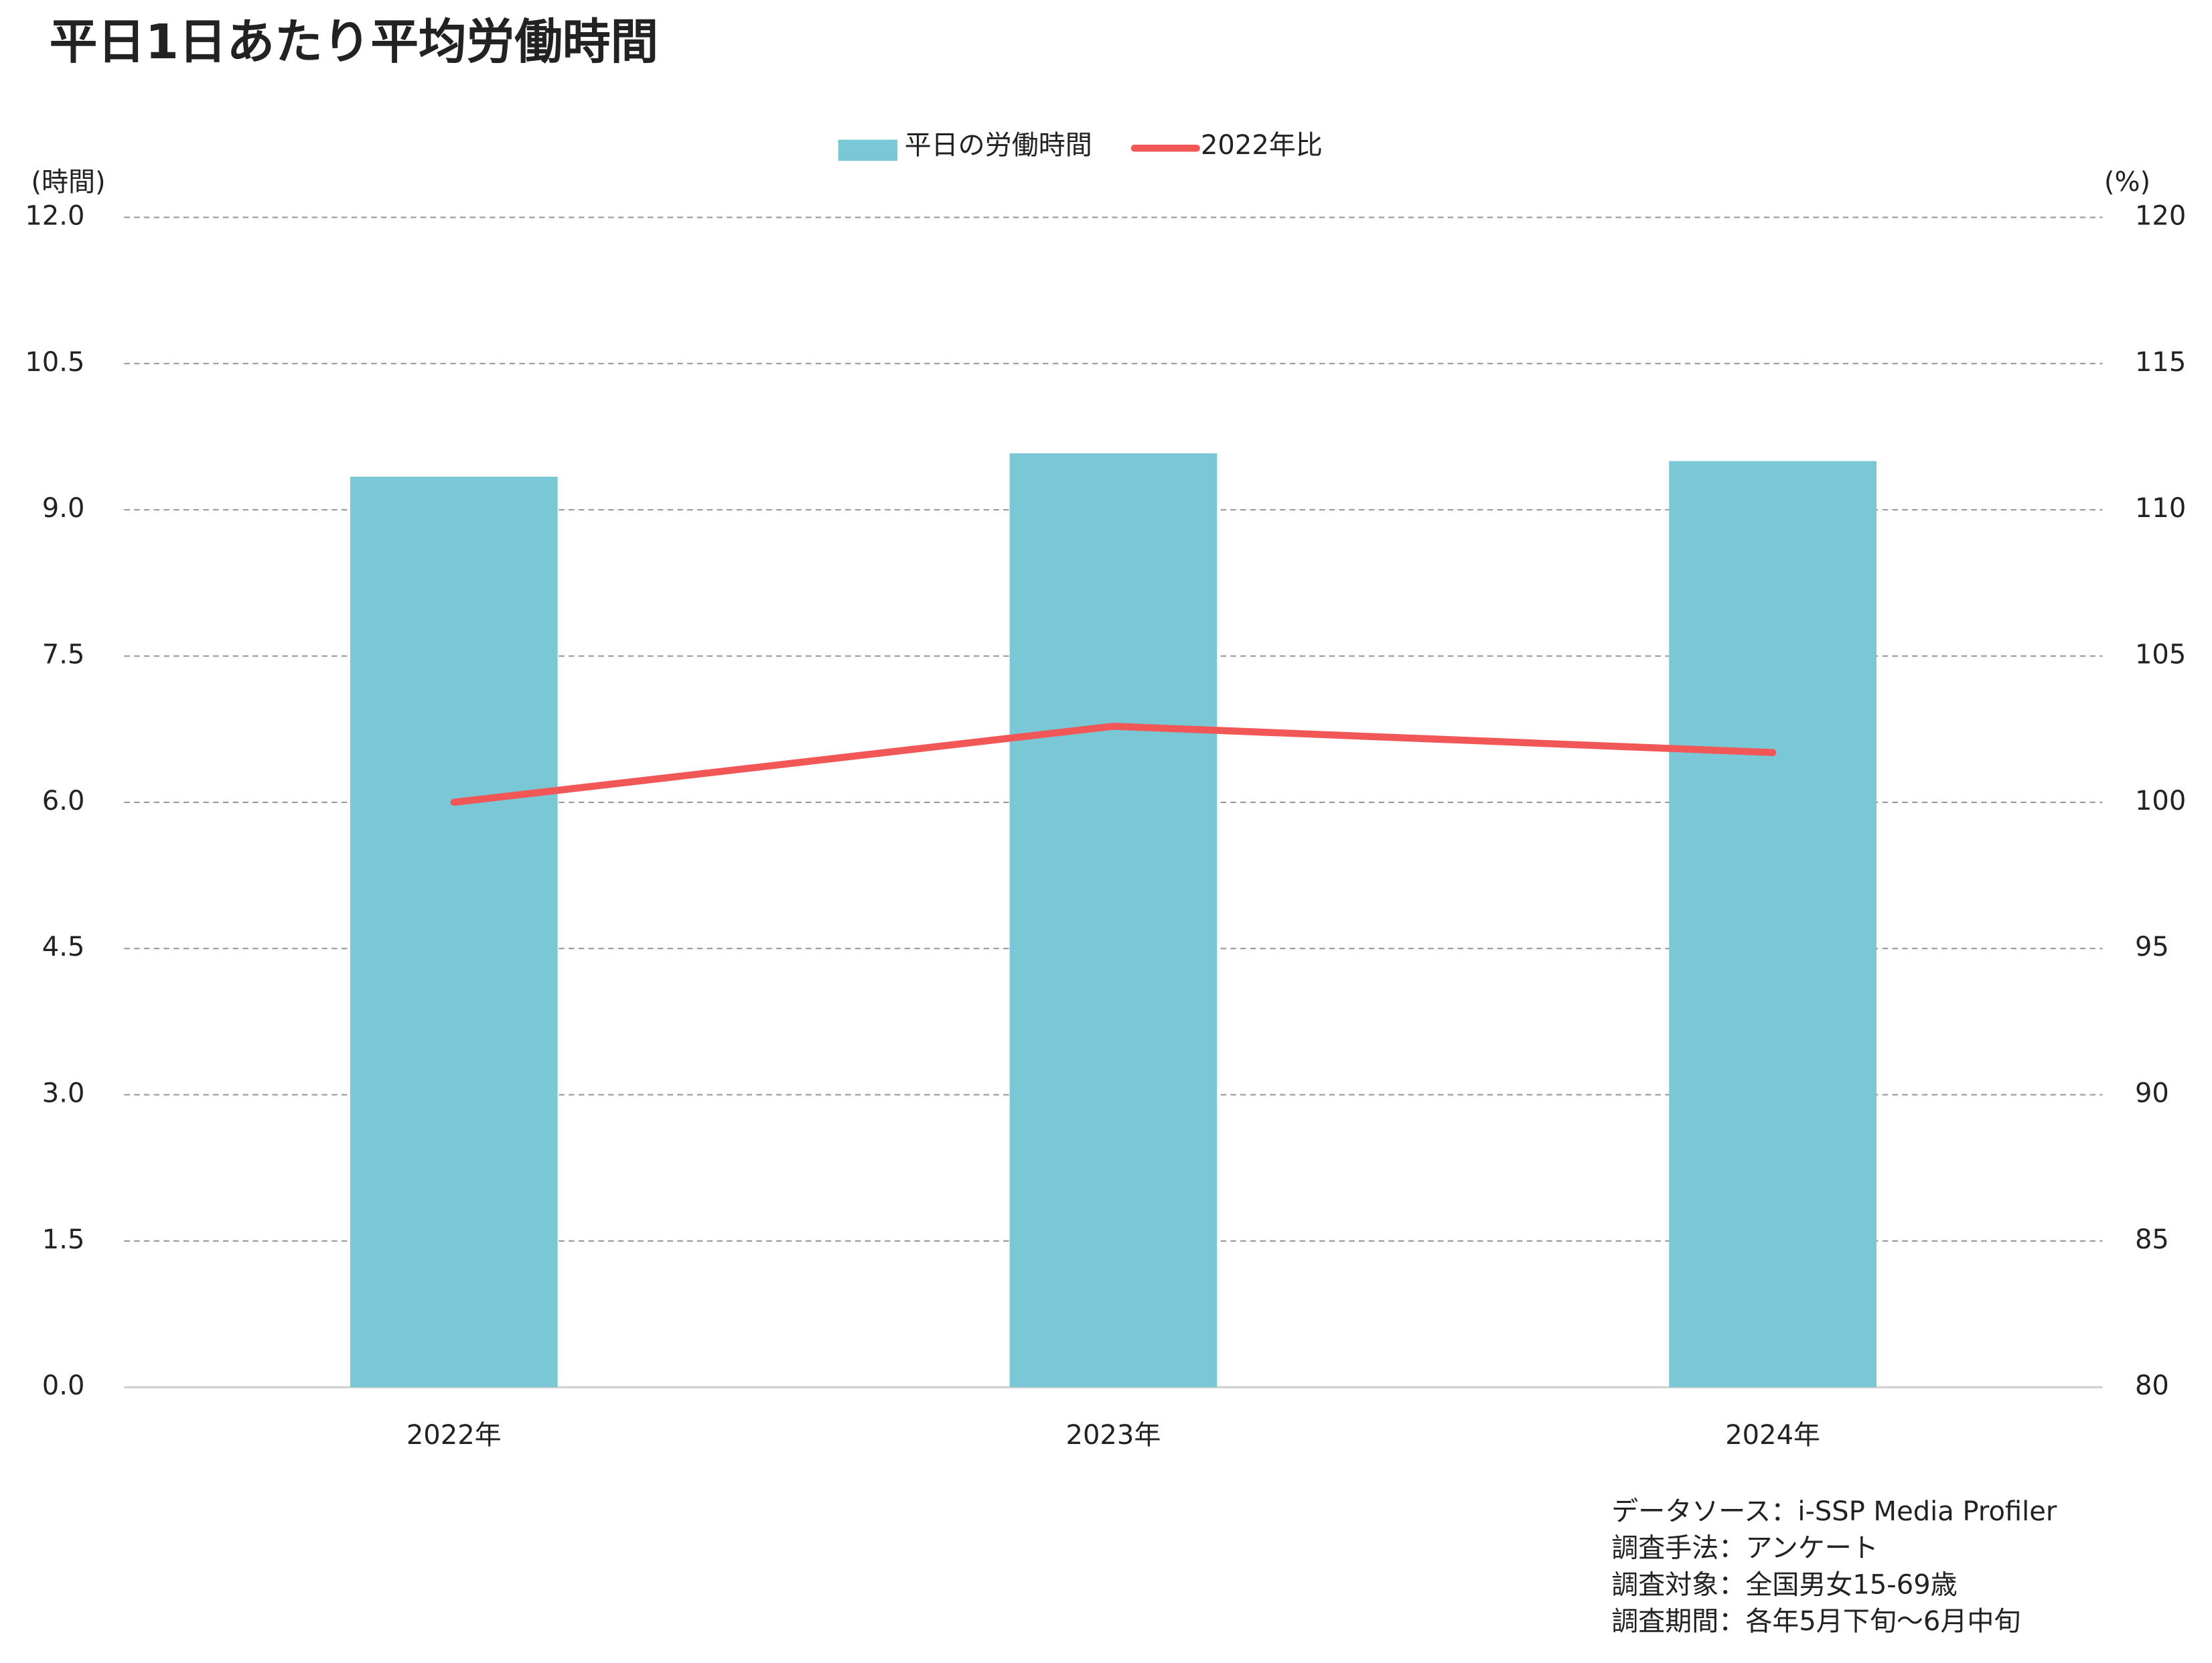  Describe the element at coordinates (1815, 1622) in the screenshot. I see `footnote: 調査期間：各年5月下旬～6月中旬` at that location.